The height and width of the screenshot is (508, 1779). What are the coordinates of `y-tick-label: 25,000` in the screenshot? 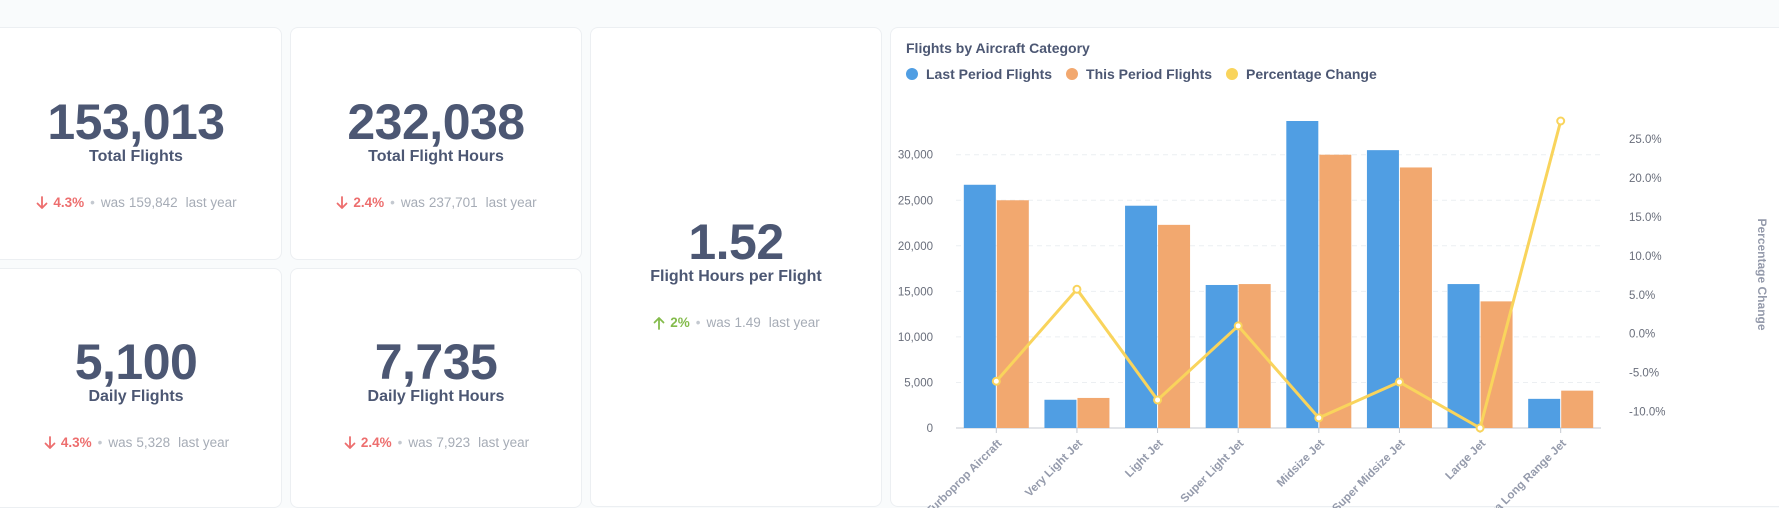 It's located at (915, 201).